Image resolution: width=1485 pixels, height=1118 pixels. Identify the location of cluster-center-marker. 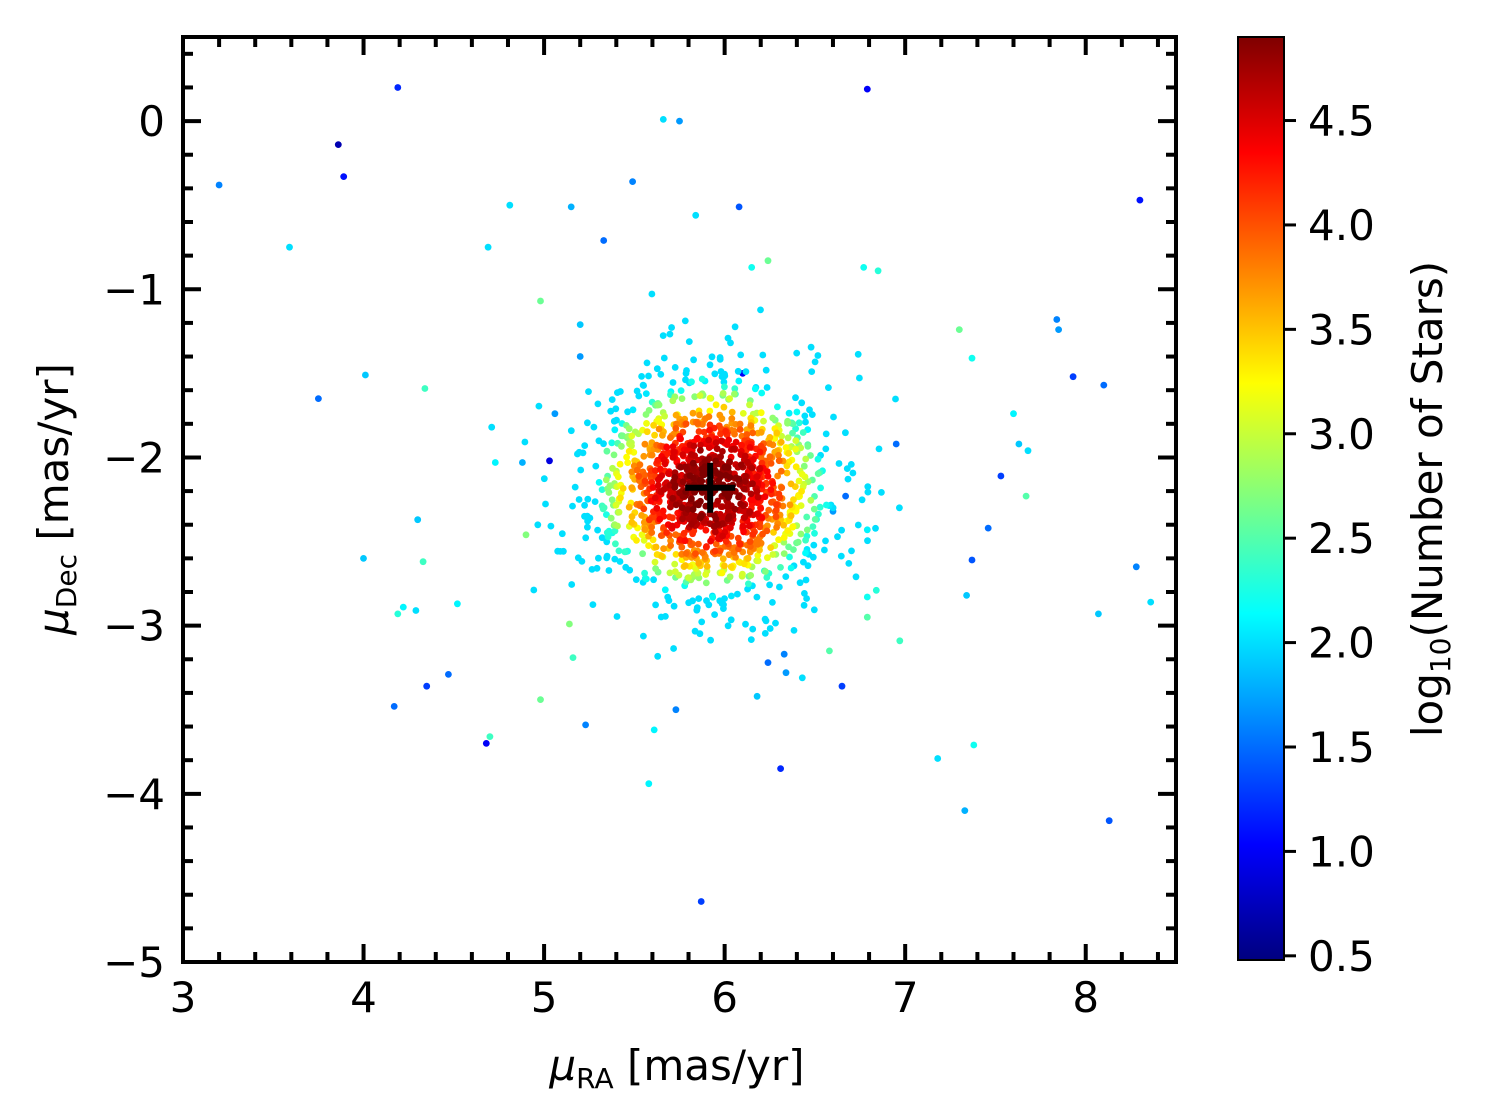
(710, 487).